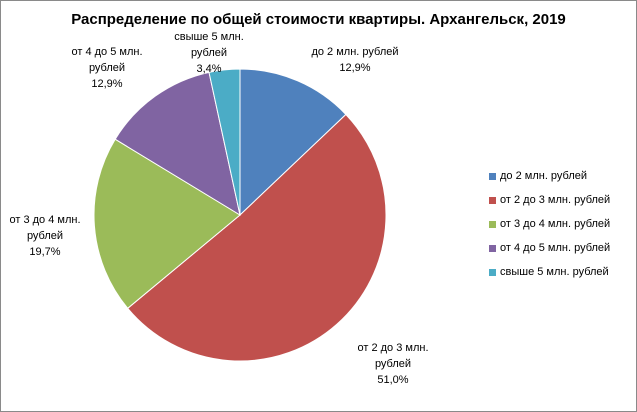  What do you see at coordinates (555, 224) in the screenshot?
I see `legend-label-2: от 3 до 4 млн. рублей` at bounding box center [555, 224].